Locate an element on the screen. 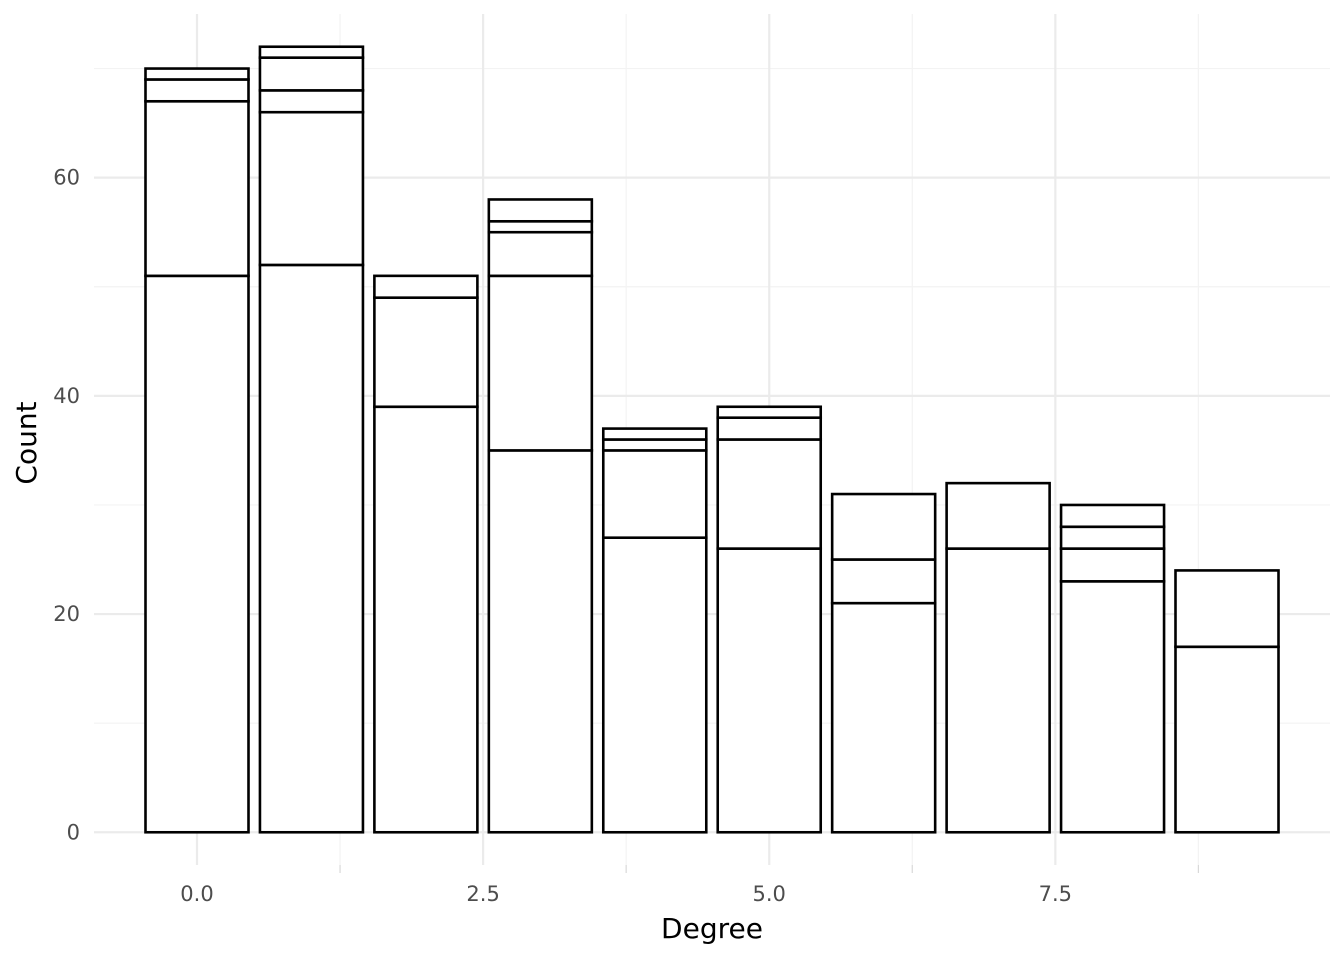 This screenshot has width=1344, height=960. y-tick-label: 0 is located at coordinates (73, 832).